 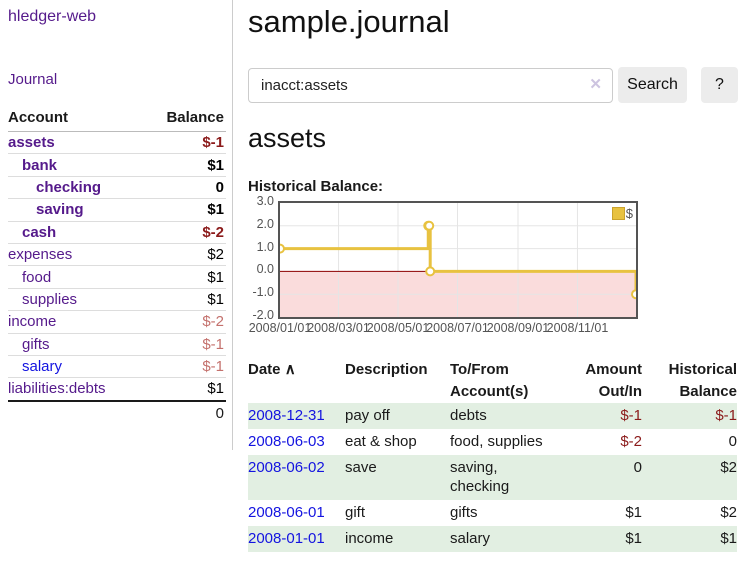 I want to click on header-tofrom: To/From Account(s), so click(x=501, y=381).